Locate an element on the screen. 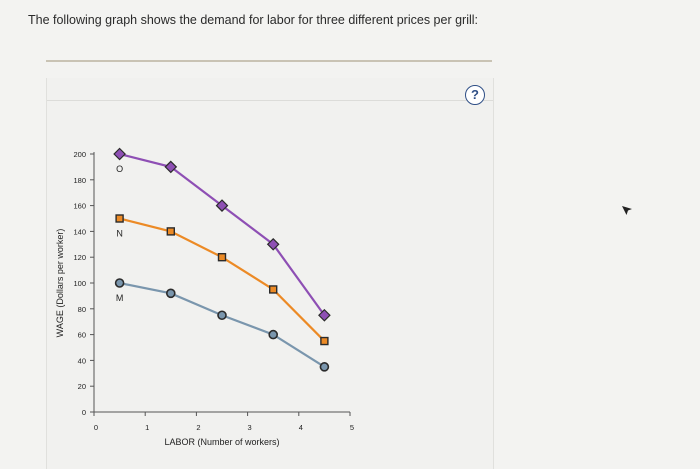 This screenshot has width=700, height=469. y-tick-label: 160 is located at coordinates (79, 206).